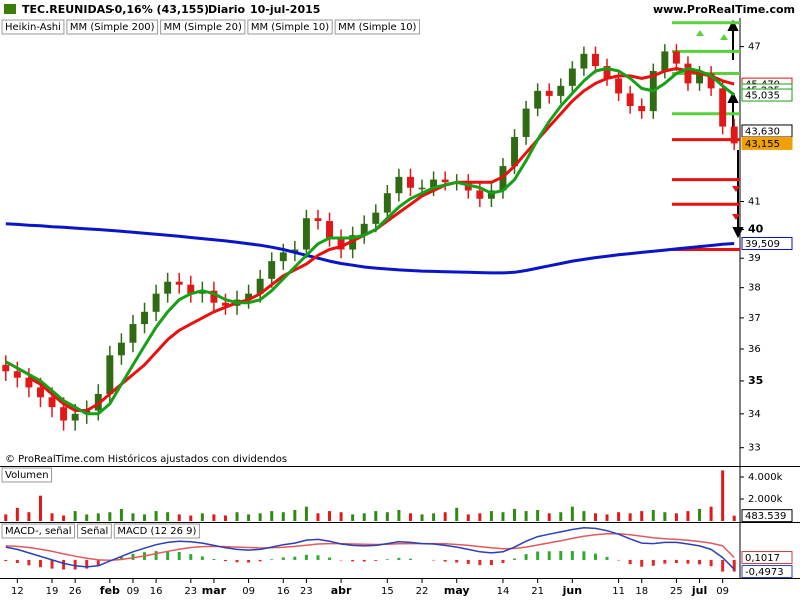  What do you see at coordinates (755, 380) in the screenshot?
I see `y-tick-label: 35` at bounding box center [755, 380].